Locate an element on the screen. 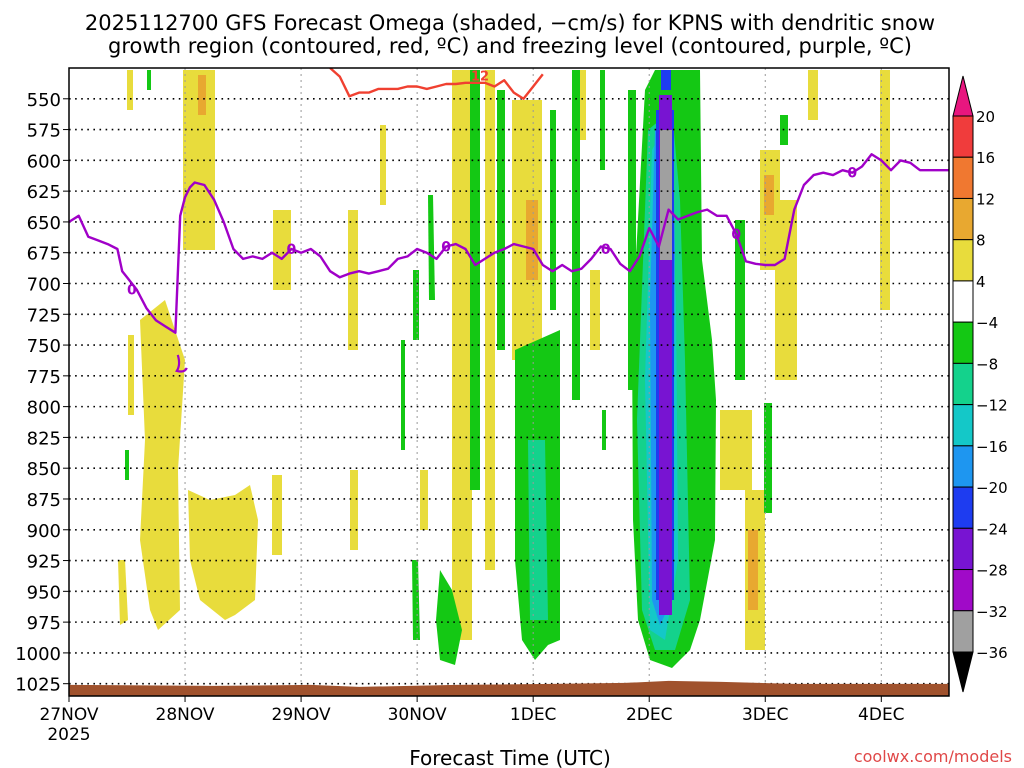 This screenshot has width=1024, height=768. x-tick-label: 29NOV is located at coordinates (301, 715).